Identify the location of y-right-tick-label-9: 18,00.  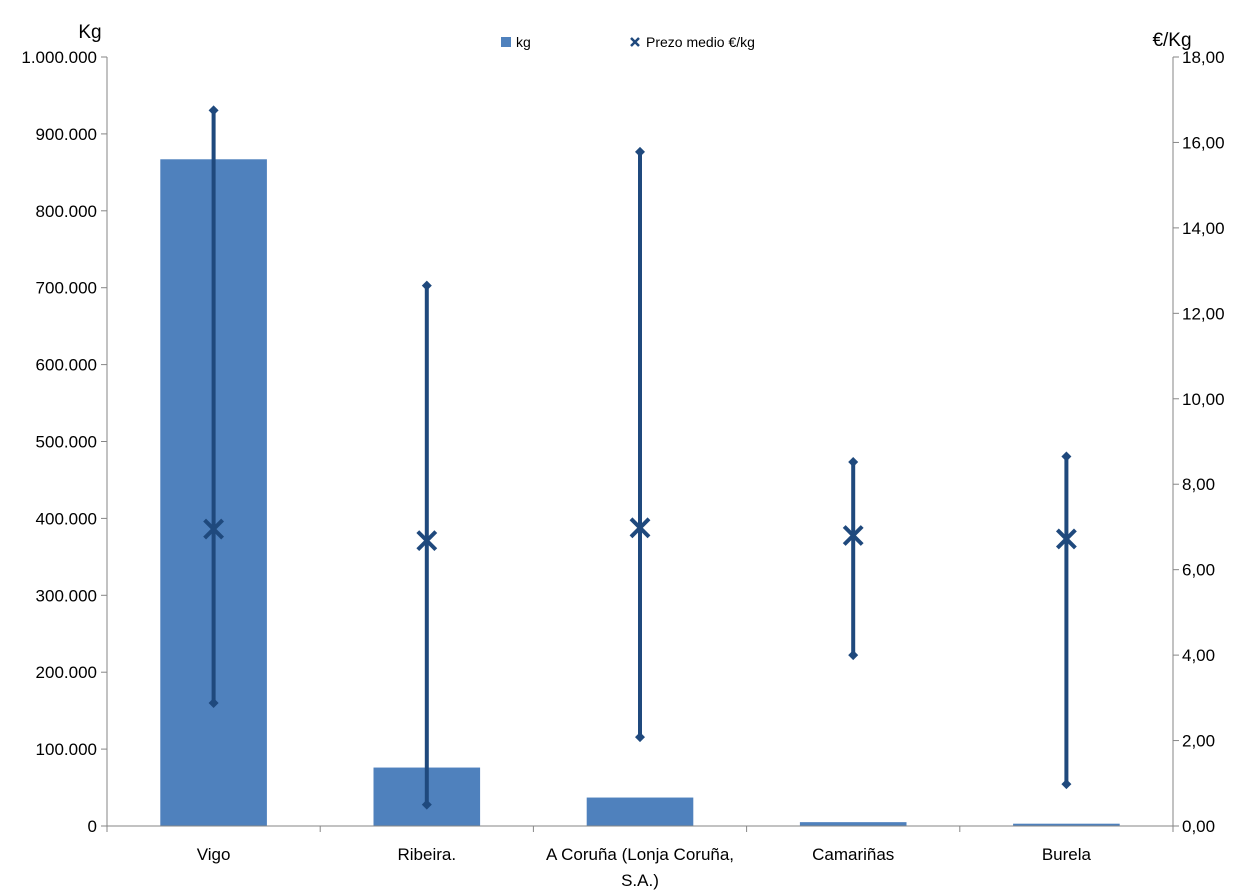
(1203, 57).